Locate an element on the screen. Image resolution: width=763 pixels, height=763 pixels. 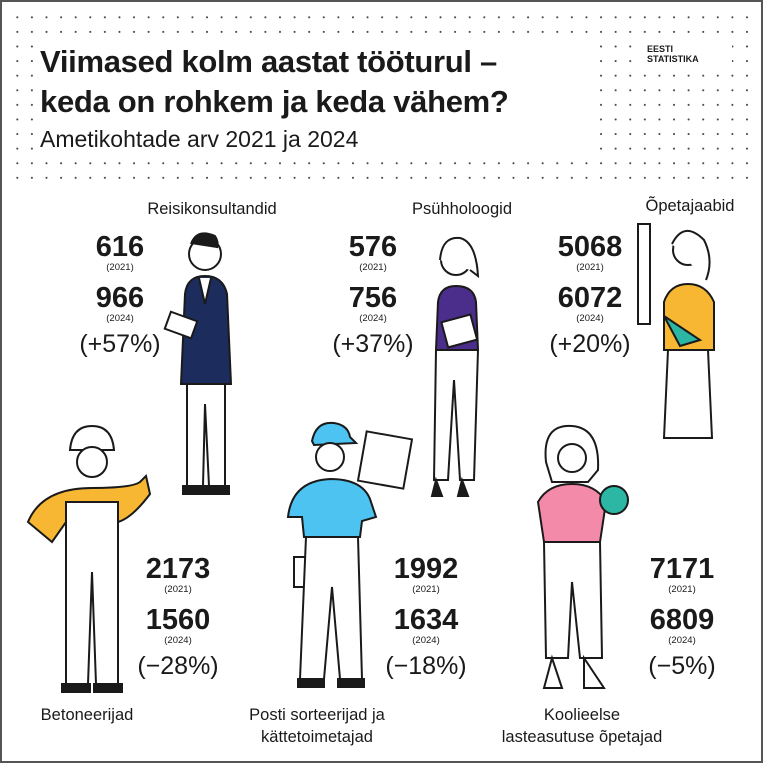
kindergarten-teacher-illustration is located at coordinates (582, 556).